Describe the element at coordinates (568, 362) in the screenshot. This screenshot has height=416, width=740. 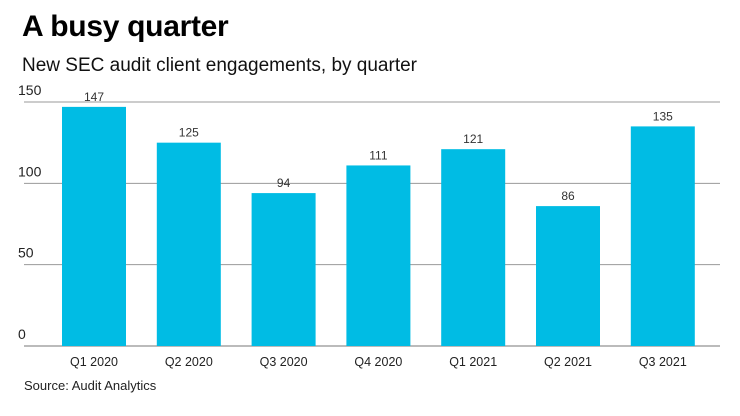
I see `x-tick-label: Q2 2021` at that location.